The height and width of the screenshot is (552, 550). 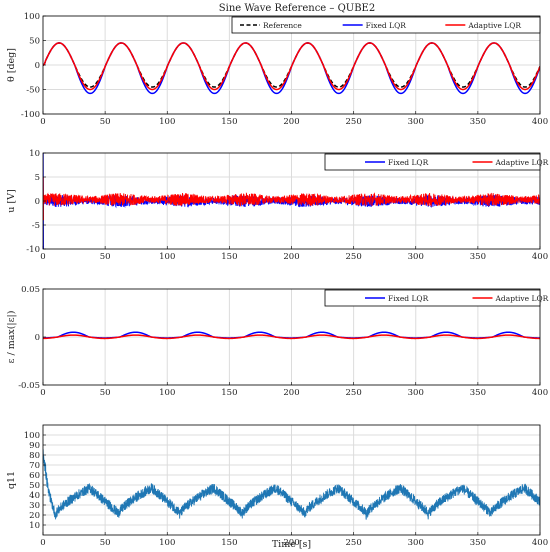 I want to click on y-tick-label: 0.05, so click(x=30, y=290).